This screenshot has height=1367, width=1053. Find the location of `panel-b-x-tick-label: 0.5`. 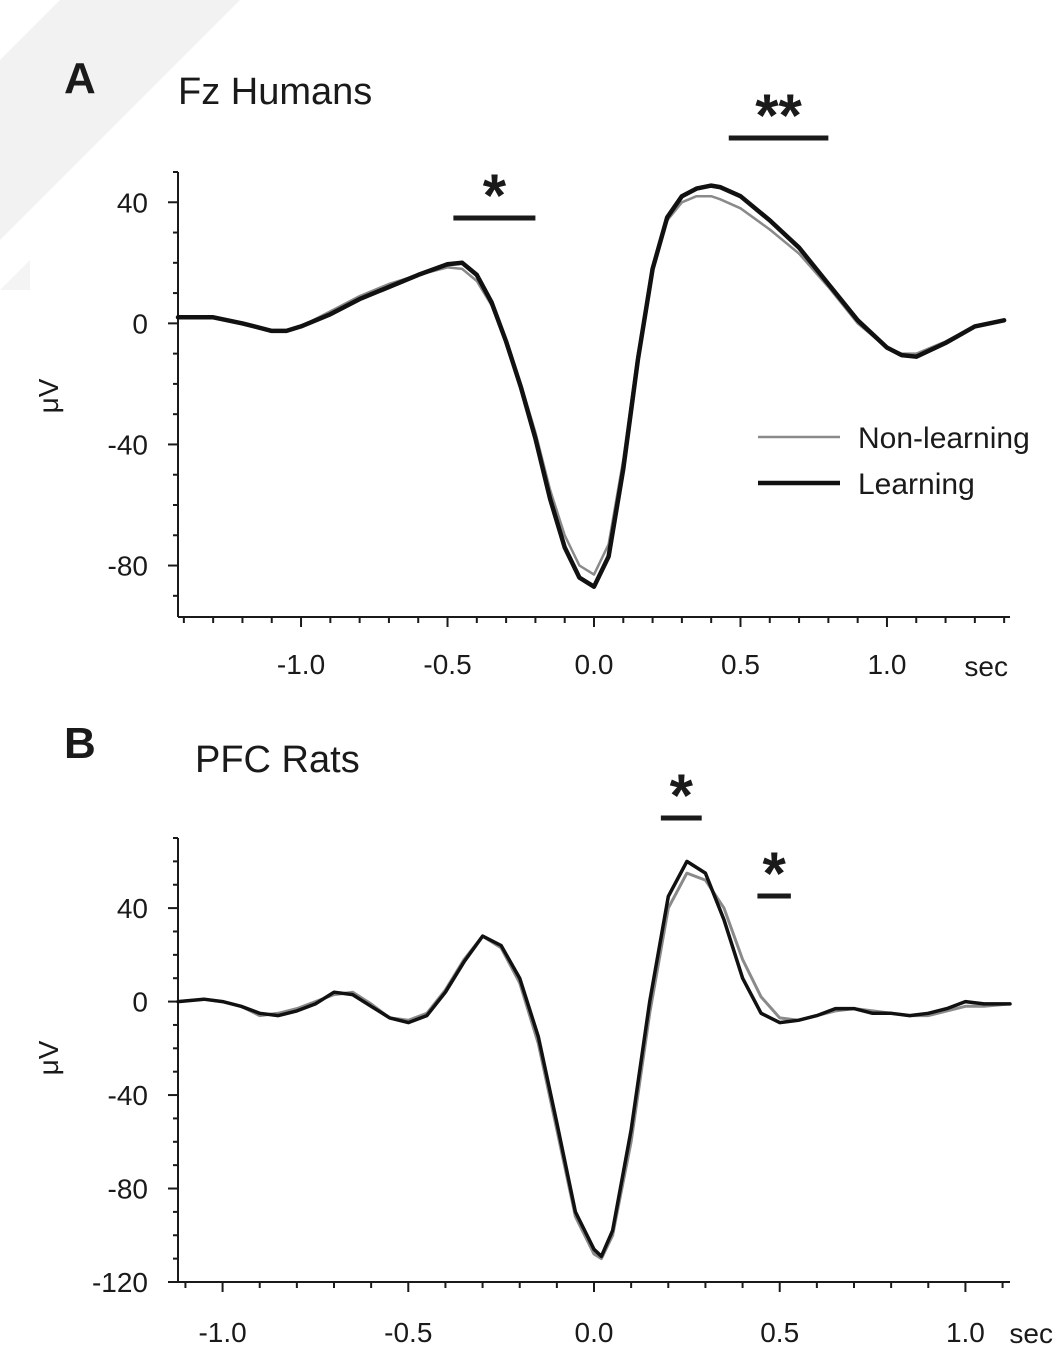

panel-b-x-tick-label: 0.5 is located at coordinates (779, 1332).